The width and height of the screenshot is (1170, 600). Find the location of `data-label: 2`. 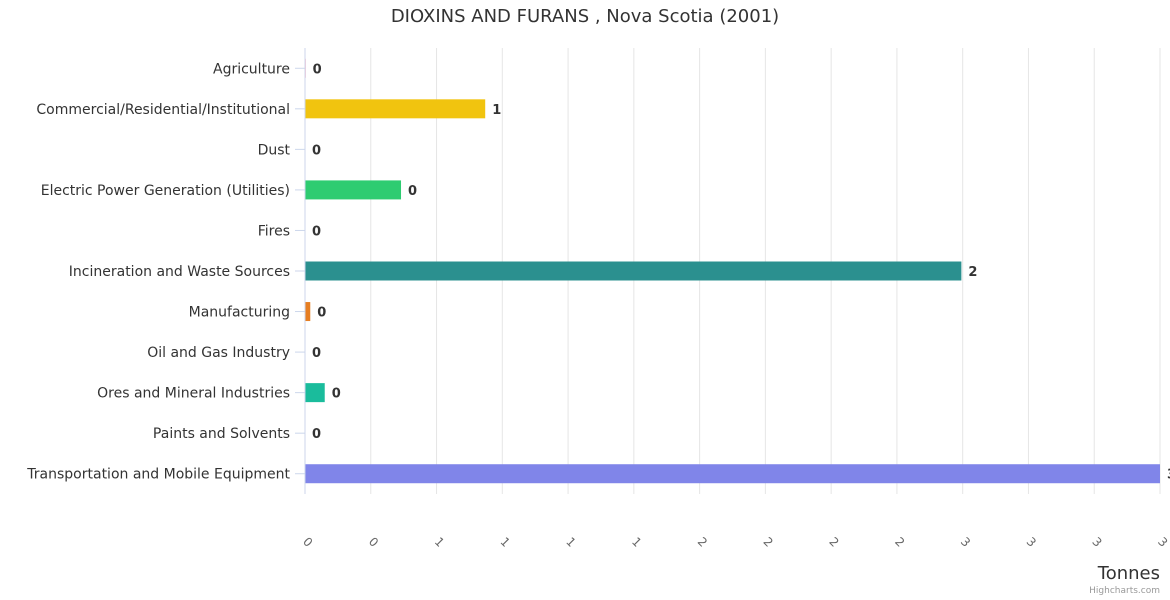

data-label: 2 is located at coordinates (972, 272).